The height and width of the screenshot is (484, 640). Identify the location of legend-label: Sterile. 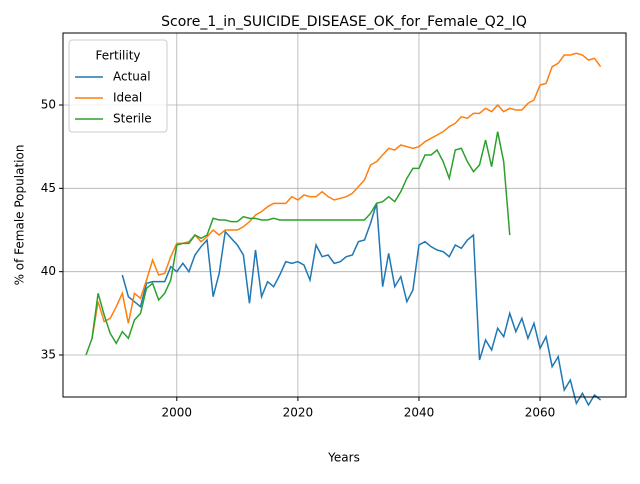
(132, 119).